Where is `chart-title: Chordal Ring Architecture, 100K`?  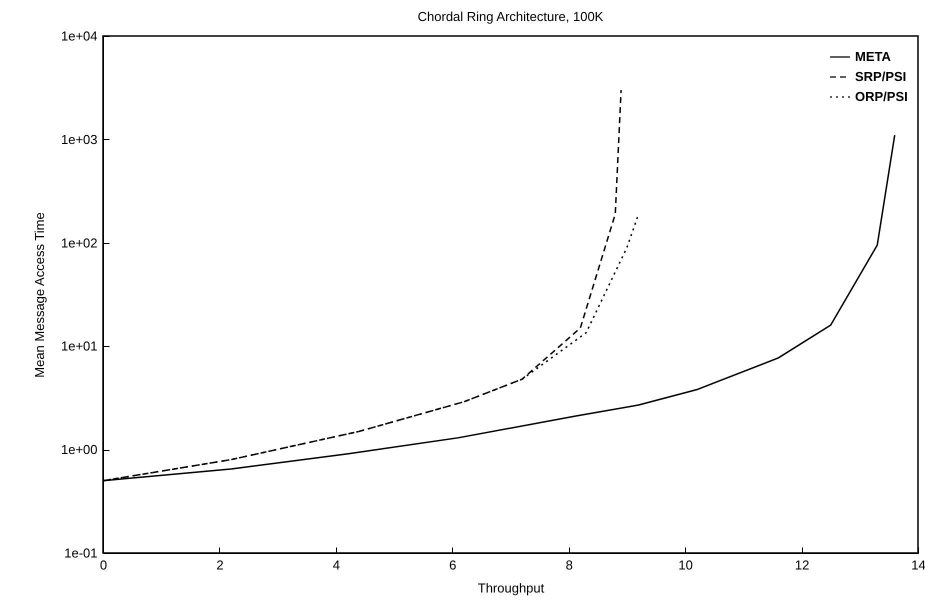 chart-title: Chordal Ring Architecture, 100K is located at coordinates (511, 16).